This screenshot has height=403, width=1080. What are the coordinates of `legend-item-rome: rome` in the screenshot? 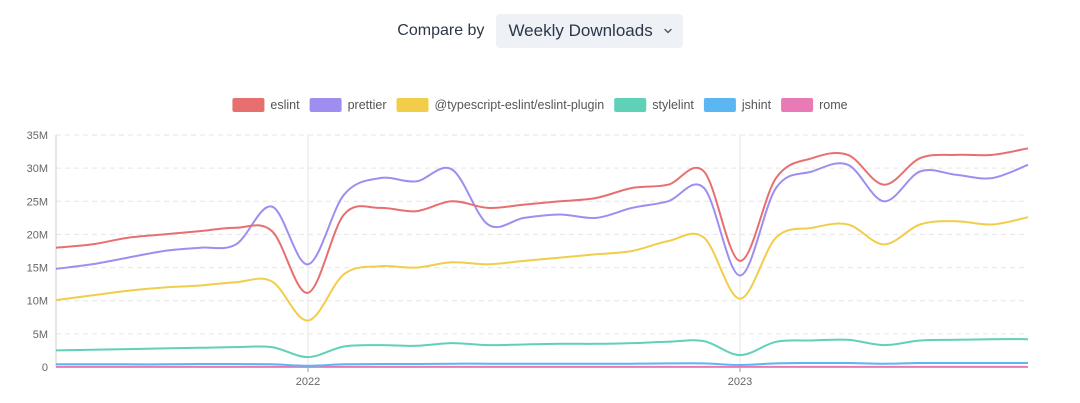 It's located at (814, 105).